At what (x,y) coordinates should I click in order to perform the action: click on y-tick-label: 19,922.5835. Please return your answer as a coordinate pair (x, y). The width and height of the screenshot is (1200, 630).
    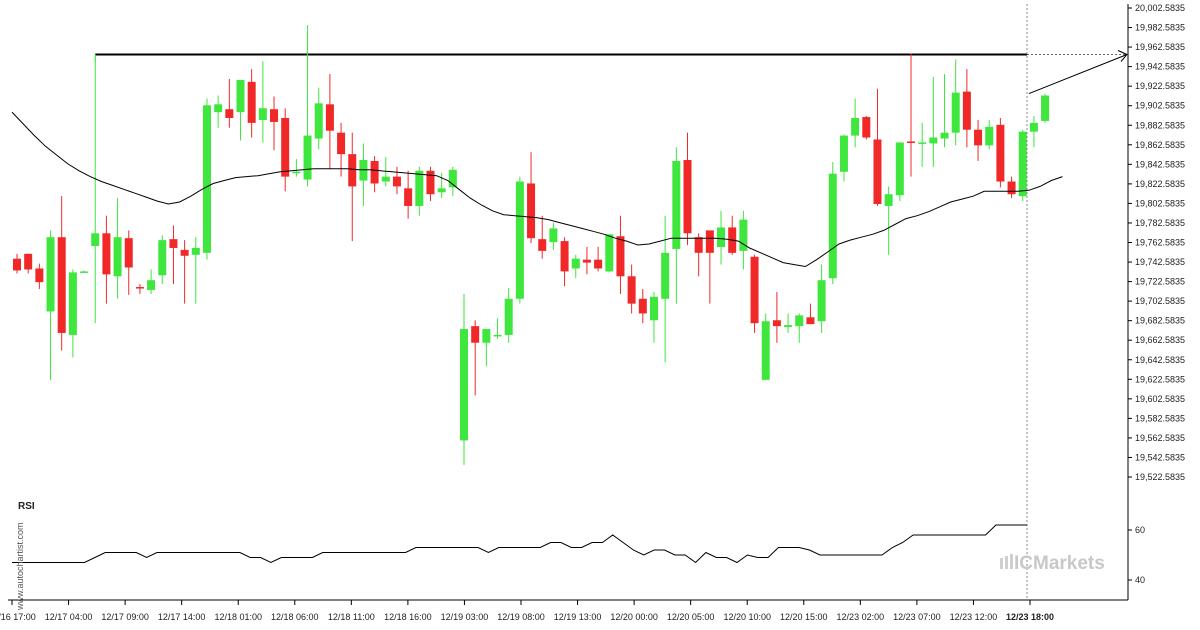
    Looking at the image, I should click on (1160, 86).